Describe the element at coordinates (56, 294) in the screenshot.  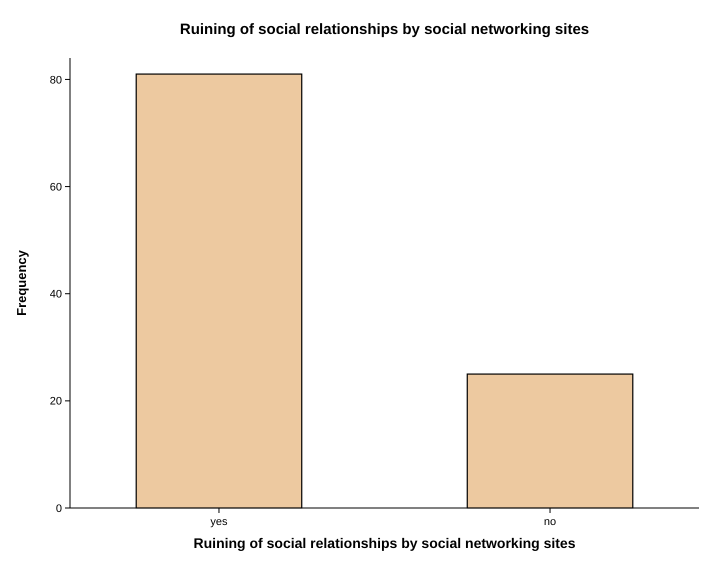
I see `y-tick-label: 40` at that location.